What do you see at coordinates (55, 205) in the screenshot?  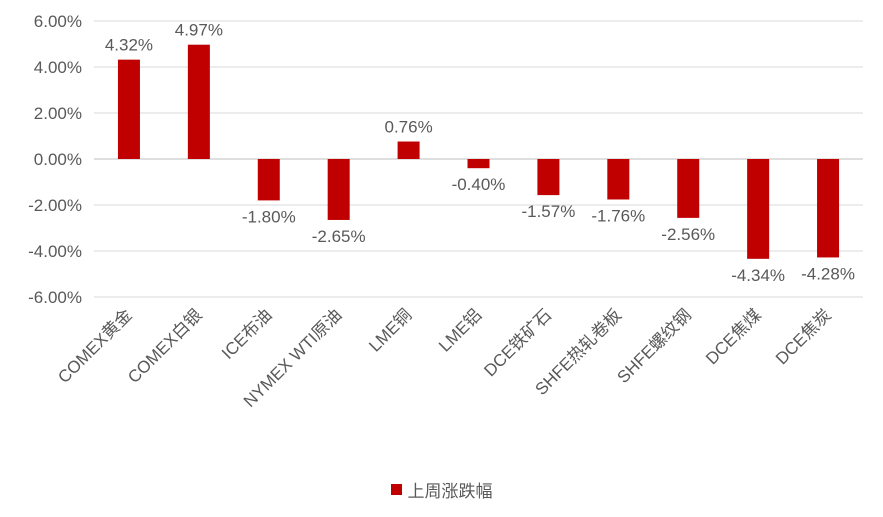 I see `y-tick-label: -2.00%` at bounding box center [55, 205].